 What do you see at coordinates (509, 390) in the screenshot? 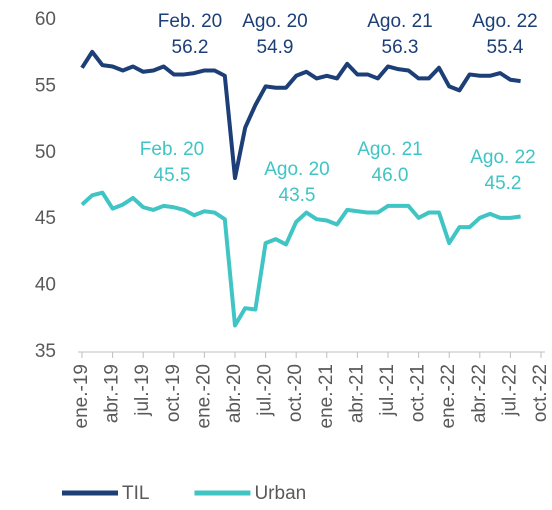
I see `x-tick-label: jul.-22` at bounding box center [509, 390].